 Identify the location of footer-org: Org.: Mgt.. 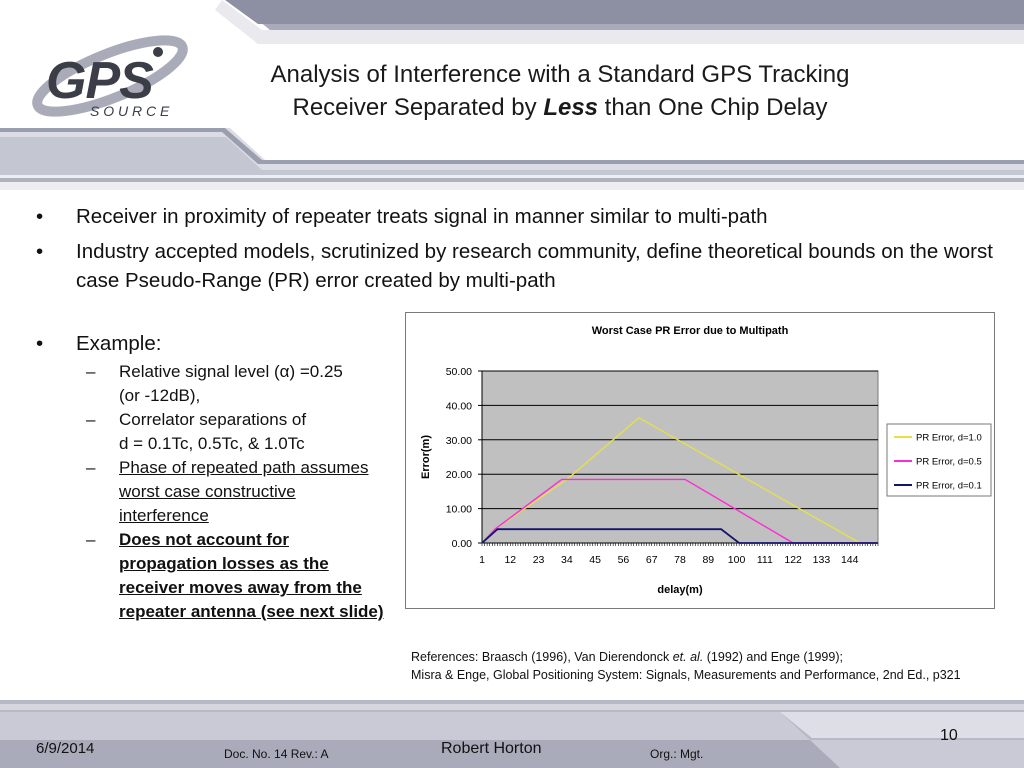
(677, 754).